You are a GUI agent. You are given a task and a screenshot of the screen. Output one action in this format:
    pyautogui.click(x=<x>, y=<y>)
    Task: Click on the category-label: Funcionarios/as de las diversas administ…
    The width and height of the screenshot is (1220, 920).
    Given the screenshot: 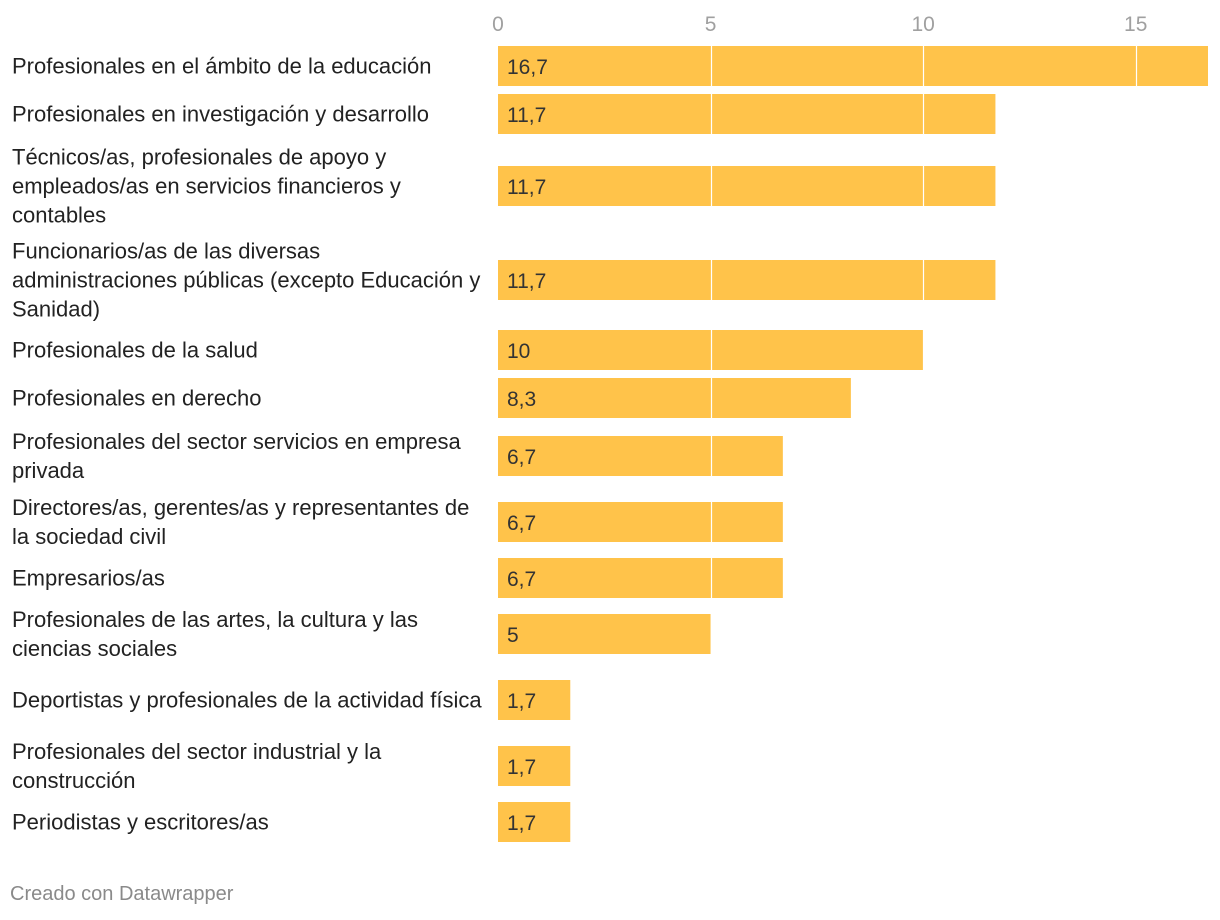 What is the action you would take?
    pyautogui.click(x=246, y=280)
    